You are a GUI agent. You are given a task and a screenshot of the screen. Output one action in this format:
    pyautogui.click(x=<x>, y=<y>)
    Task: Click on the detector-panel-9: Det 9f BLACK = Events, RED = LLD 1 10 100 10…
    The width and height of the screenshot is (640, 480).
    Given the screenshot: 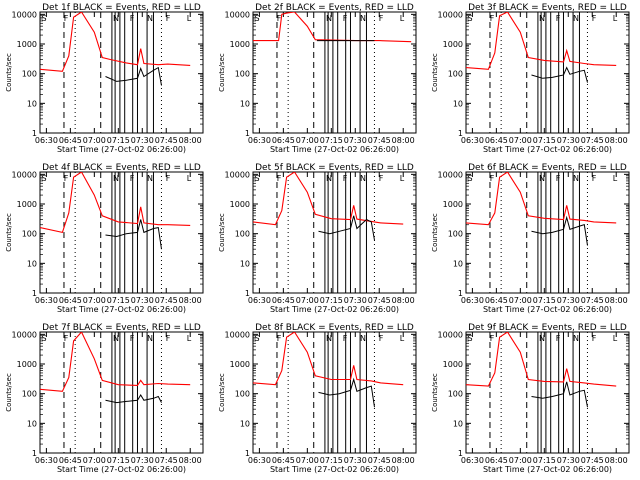 What is the action you would take?
    pyautogui.click(x=530, y=398)
    